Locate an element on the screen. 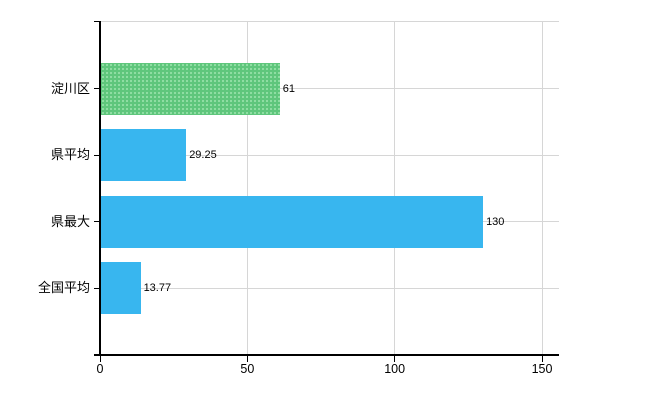 This screenshot has height=400, width=650. category-label-0: 淀川区 is located at coordinates (70, 88).